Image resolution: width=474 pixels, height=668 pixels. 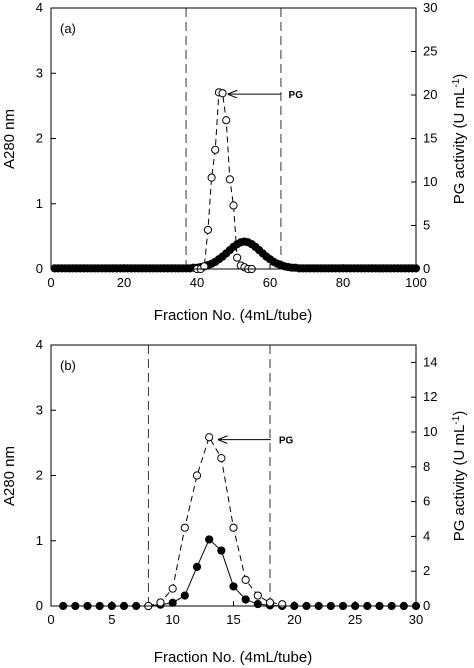 What do you see at coordinates (197, 282) in the screenshot?
I see `x-tick-label: 40` at bounding box center [197, 282].